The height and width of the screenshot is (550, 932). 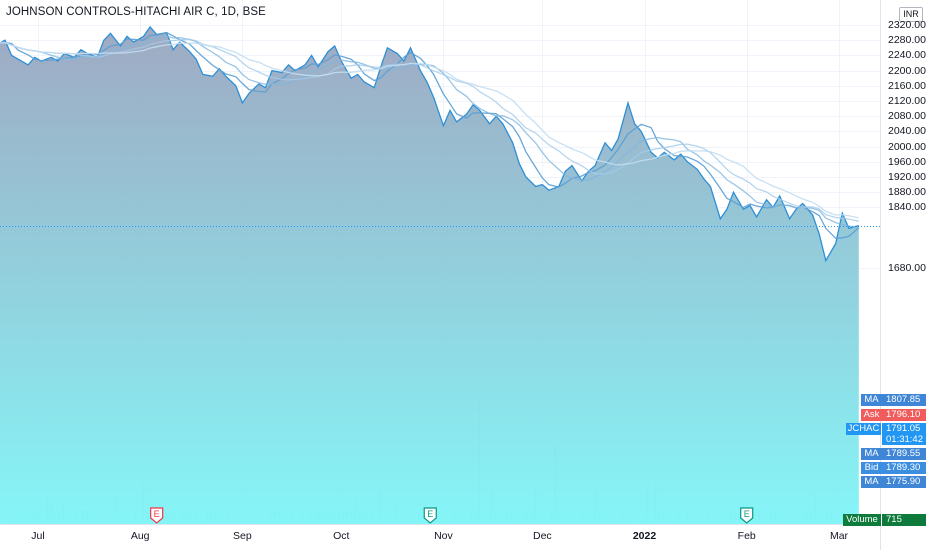 I want to click on y-tick-label: 2080.00, so click(x=907, y=116).